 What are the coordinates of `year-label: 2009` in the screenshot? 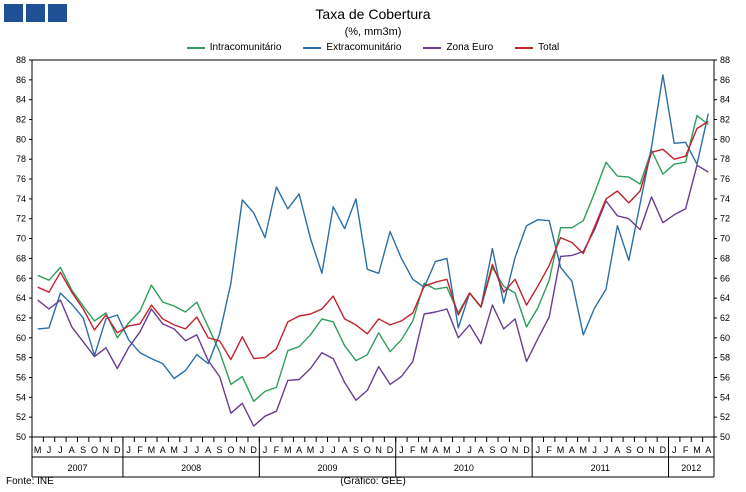 It's located at (328, 468).